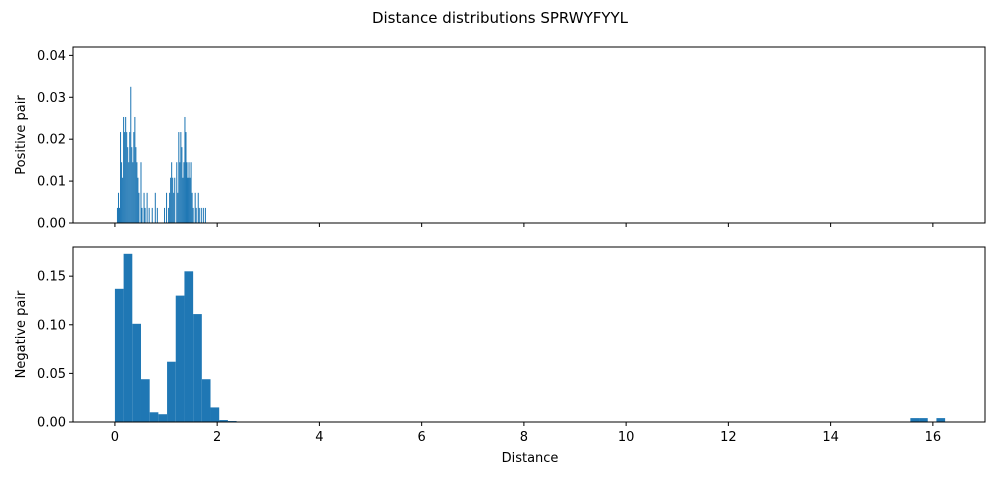 The image size is (1000, 480). What do you see at coordinates (524, 437) in the screenshot?
I see `x-tick-label: 8` at bounding box center [524, 437].